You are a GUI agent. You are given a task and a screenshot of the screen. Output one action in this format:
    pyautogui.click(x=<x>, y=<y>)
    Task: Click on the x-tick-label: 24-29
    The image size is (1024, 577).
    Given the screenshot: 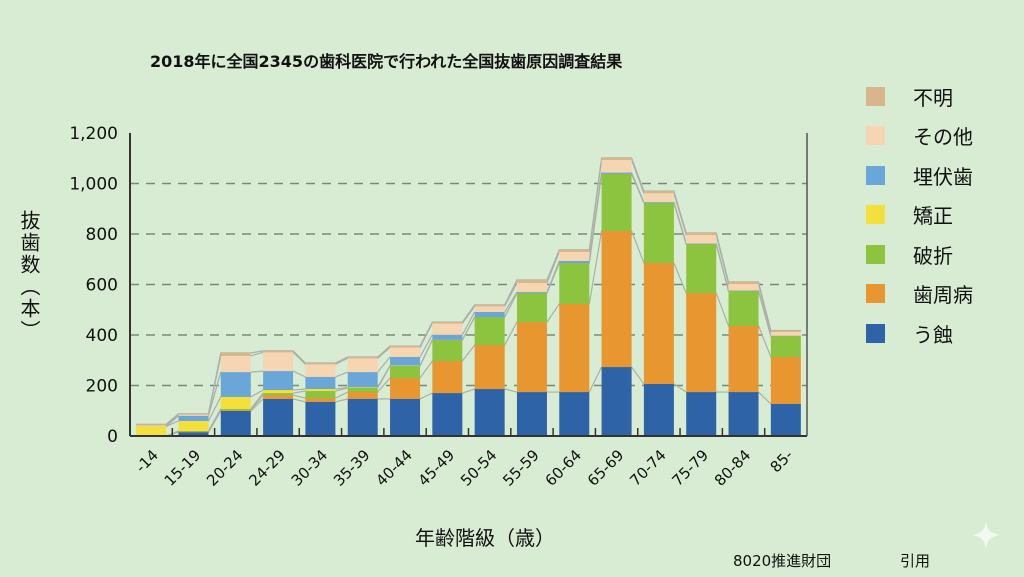 What is the action you would take?
    pyautogui.click(x=267, y=468)
    